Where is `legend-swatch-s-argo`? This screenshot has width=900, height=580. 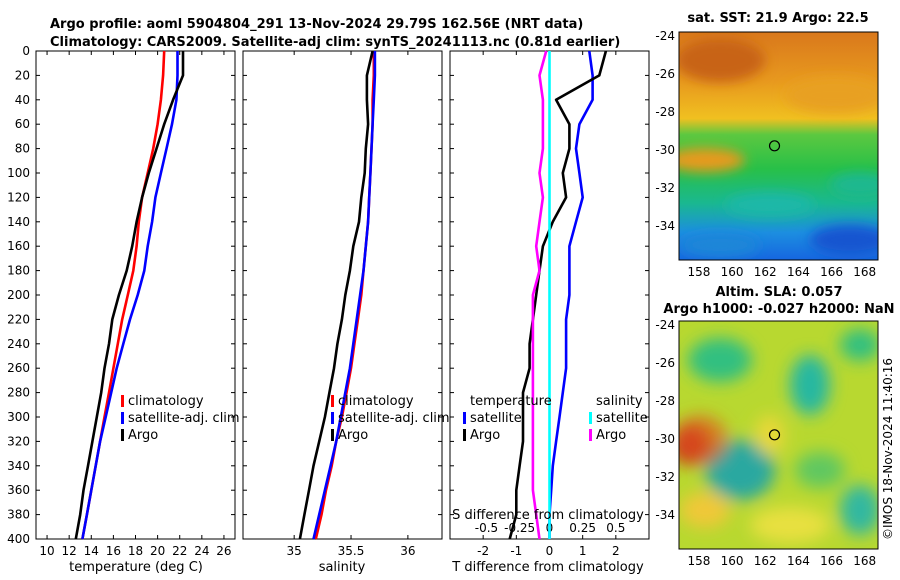
legend-swatch-s-argo is located at coordinates (590, 435).